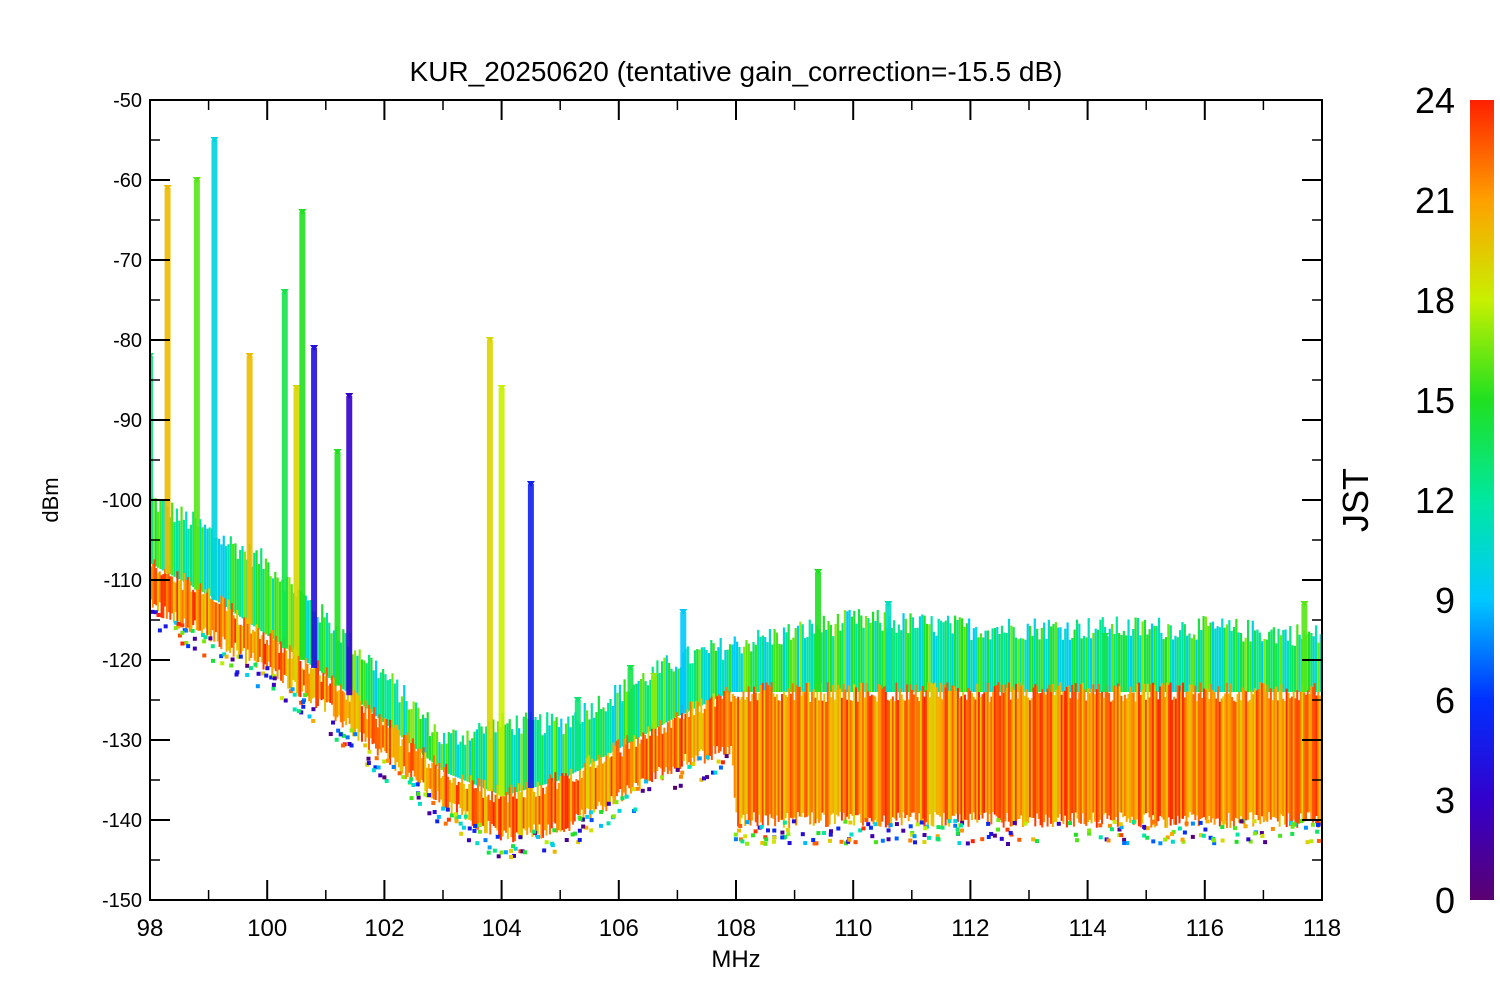  I want to click on signal-bar, so click(296, 522).